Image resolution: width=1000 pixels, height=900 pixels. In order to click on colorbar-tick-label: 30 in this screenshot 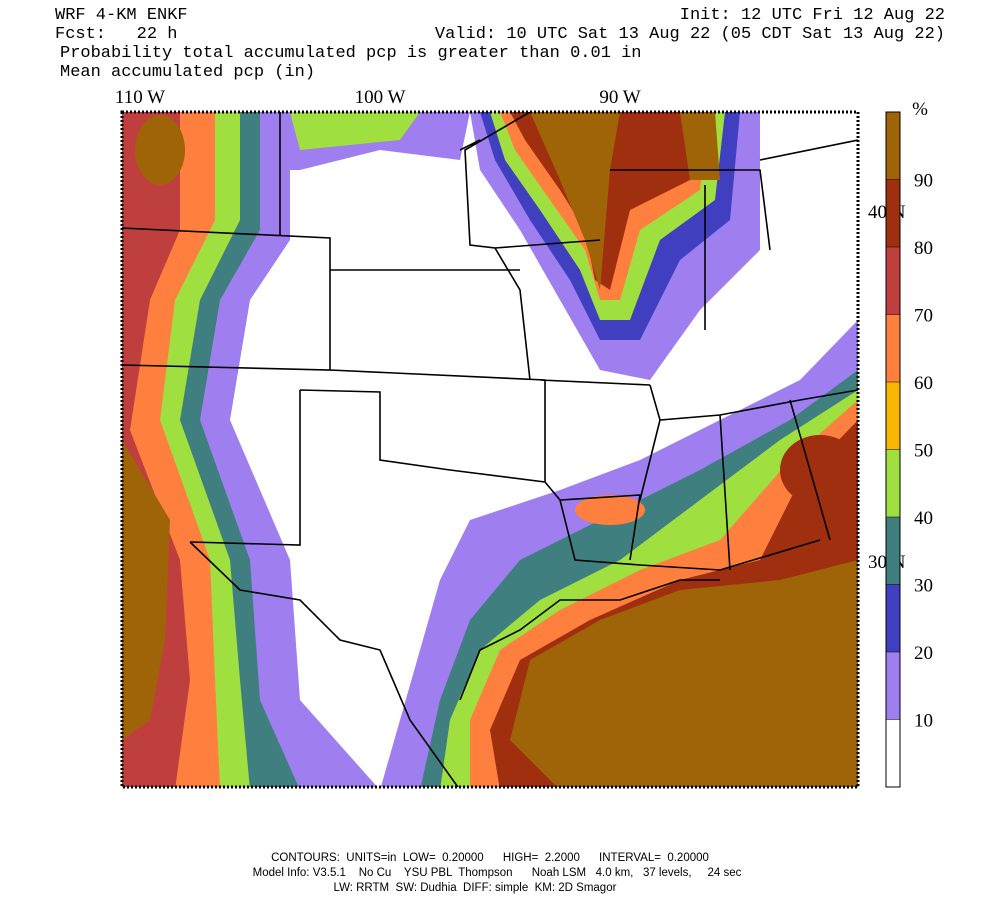, I will do `click(923, 586)`.